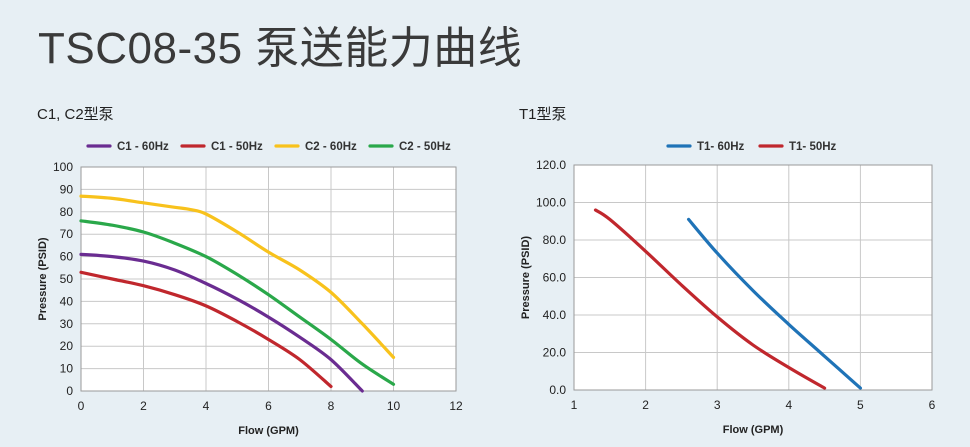 Image resolution: width=970 pixels, height=447 pixels. I want to click on y-tick-label: 20, so click(67, 346).